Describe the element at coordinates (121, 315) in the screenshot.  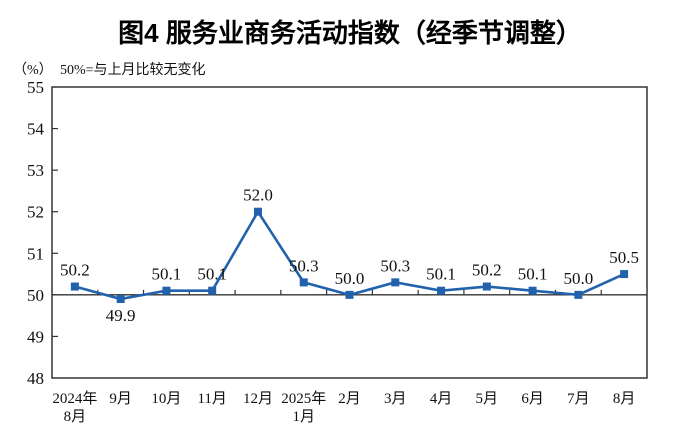
I see `data-label: 49.9` at that location.